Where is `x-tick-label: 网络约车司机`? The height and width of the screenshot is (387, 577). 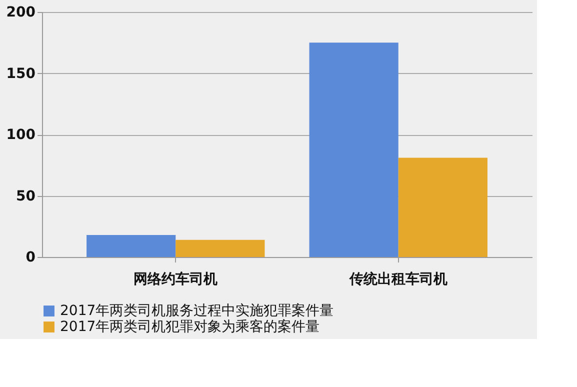 x-tick-label: 网络约车司机 is located at coordinates (176, 279).